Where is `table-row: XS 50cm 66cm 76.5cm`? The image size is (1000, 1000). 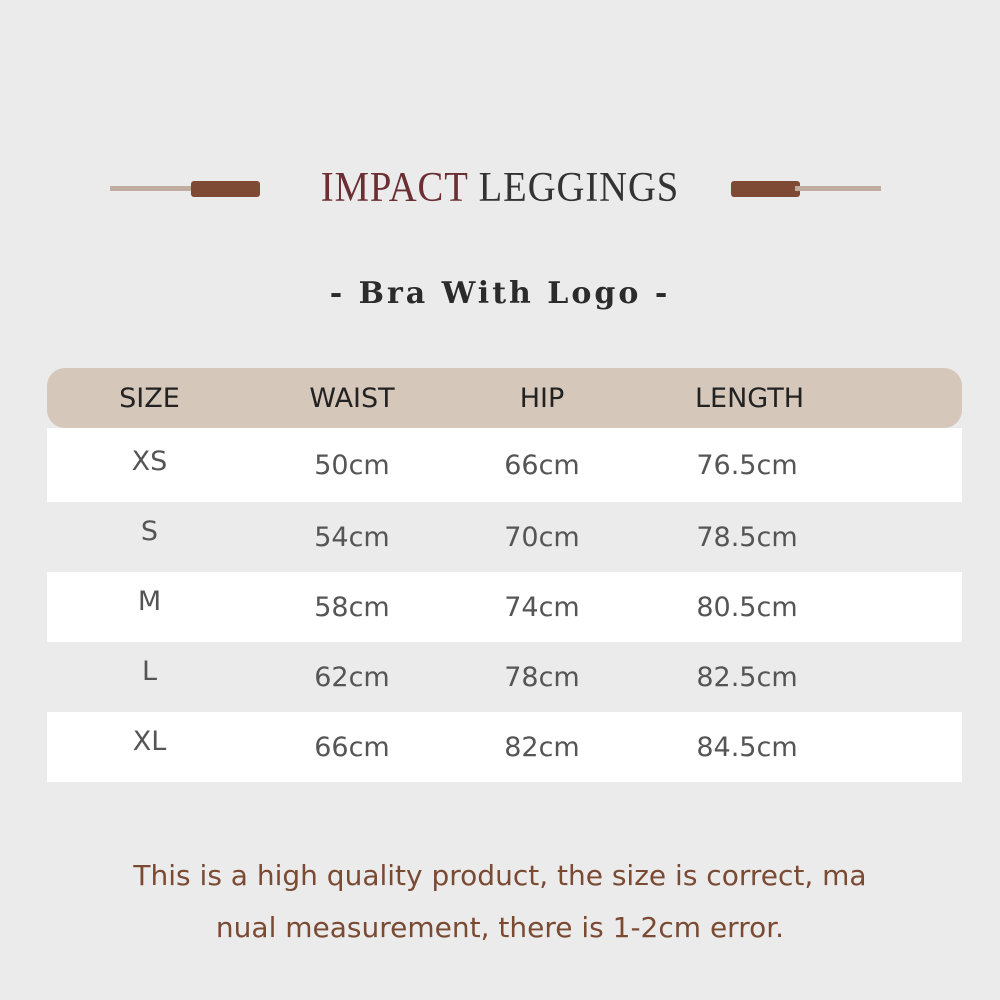 table-row: XS 50cm 66cm 76.5cm is located at coordinates (504, 465).